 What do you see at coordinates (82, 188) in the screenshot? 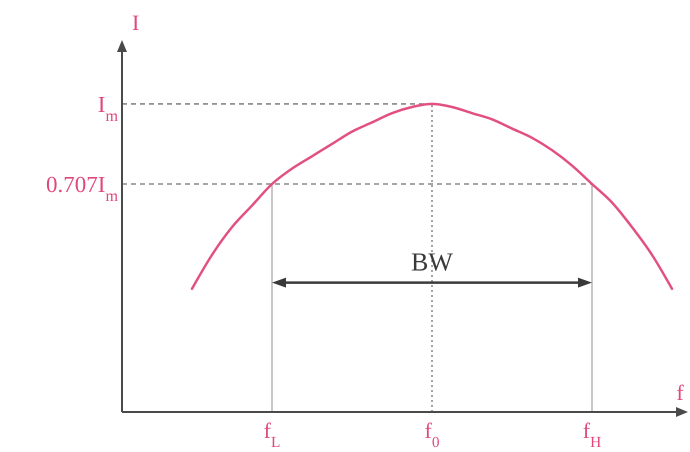
I see `ref-line-label: 0.707I$_{m}$` at bounding box center [82, 188].